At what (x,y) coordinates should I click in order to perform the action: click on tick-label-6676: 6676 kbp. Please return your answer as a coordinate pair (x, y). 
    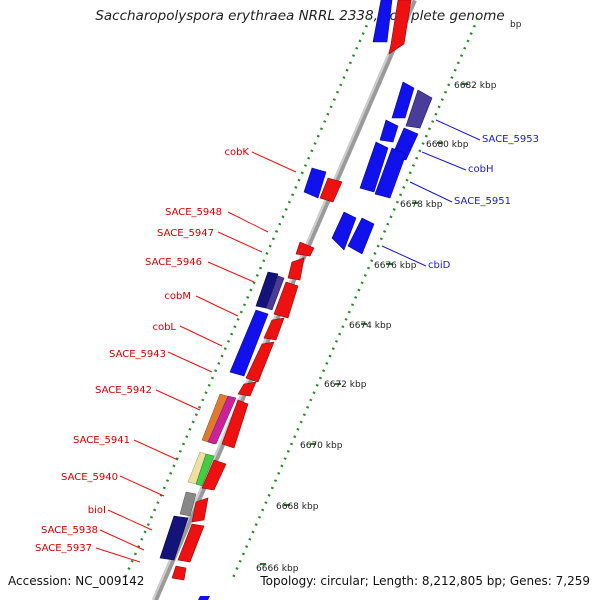
    Looking at the image, I should click on (395, 266).